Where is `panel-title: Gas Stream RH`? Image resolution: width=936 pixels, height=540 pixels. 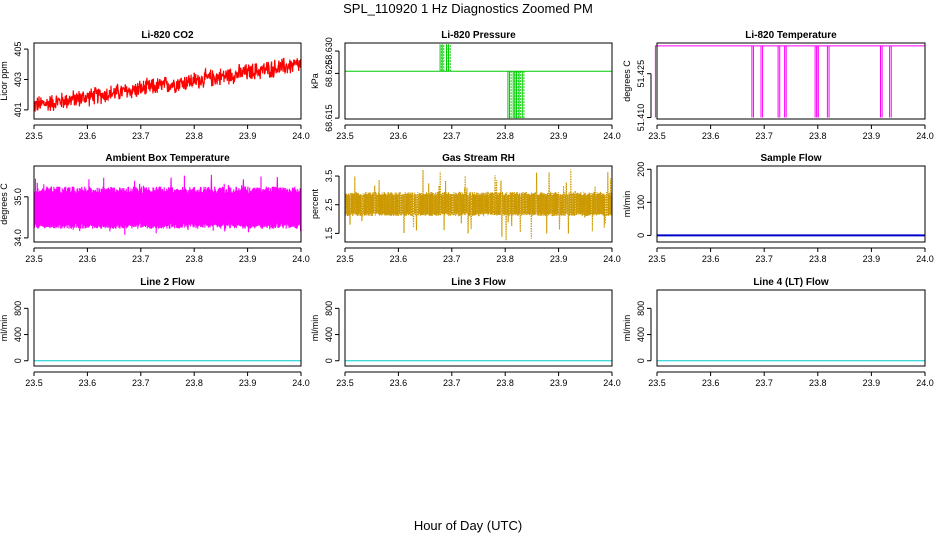
panel-title: Gas Stream RH is located at coordinates (478, 158).